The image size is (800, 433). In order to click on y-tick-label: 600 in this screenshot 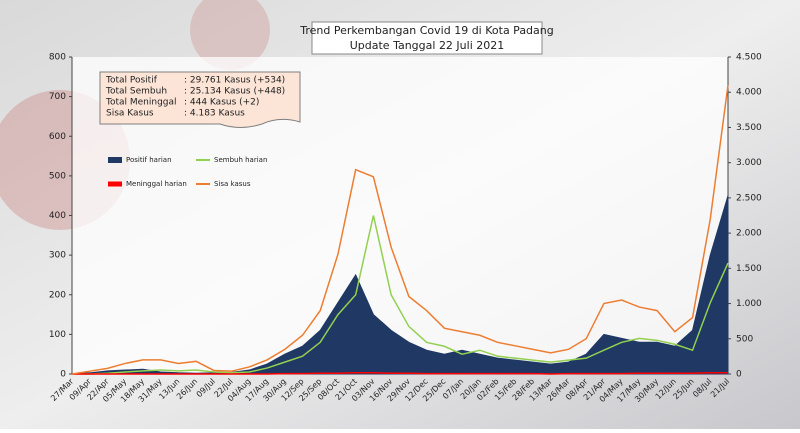, I will do `click(57, 137)`.